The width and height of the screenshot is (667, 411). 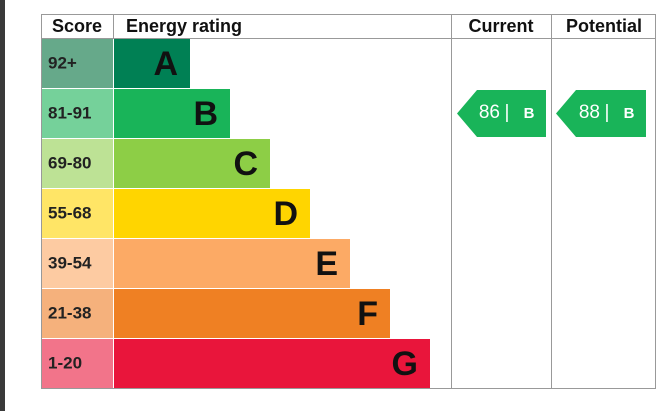 What do you see at coordinates (205, 114) in the screenshot?
I see `rating-letter: B` at bounding box center [205, 114].